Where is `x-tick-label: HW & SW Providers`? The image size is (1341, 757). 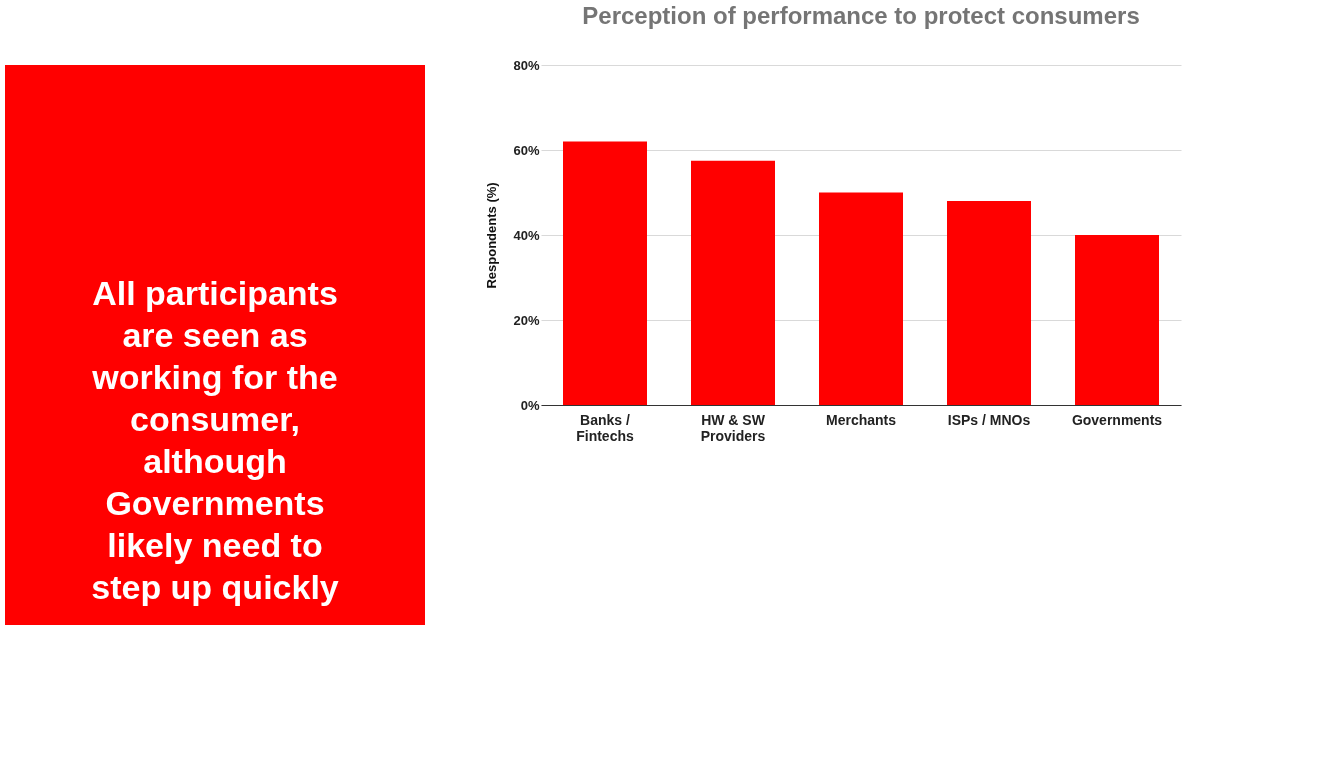 x-tick-label: HW & SW Providers is located at coordinates (733, 427).